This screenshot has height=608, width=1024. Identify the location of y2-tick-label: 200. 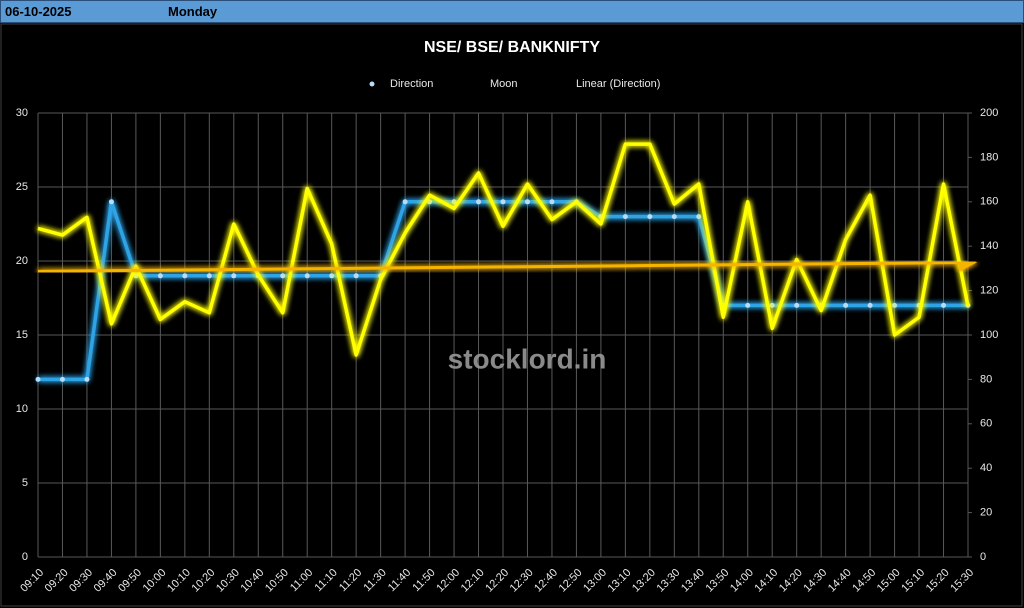
(989, 113).